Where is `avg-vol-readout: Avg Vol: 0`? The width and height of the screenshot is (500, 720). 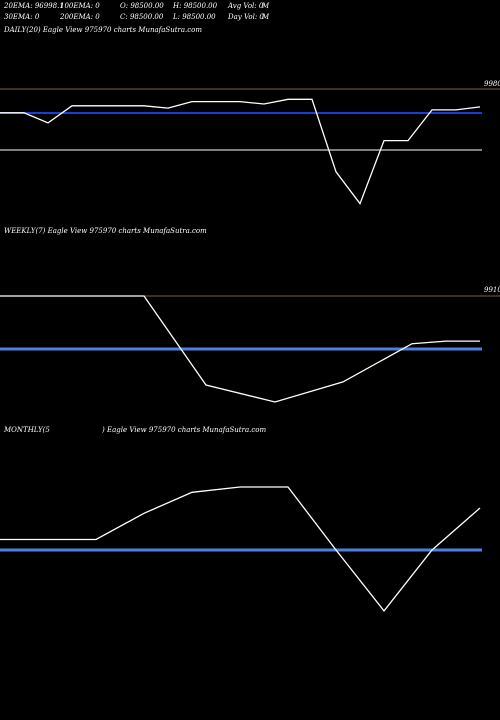 avg-vol-readout: Avg Vol: 0 is located at coordinates (245, 6).